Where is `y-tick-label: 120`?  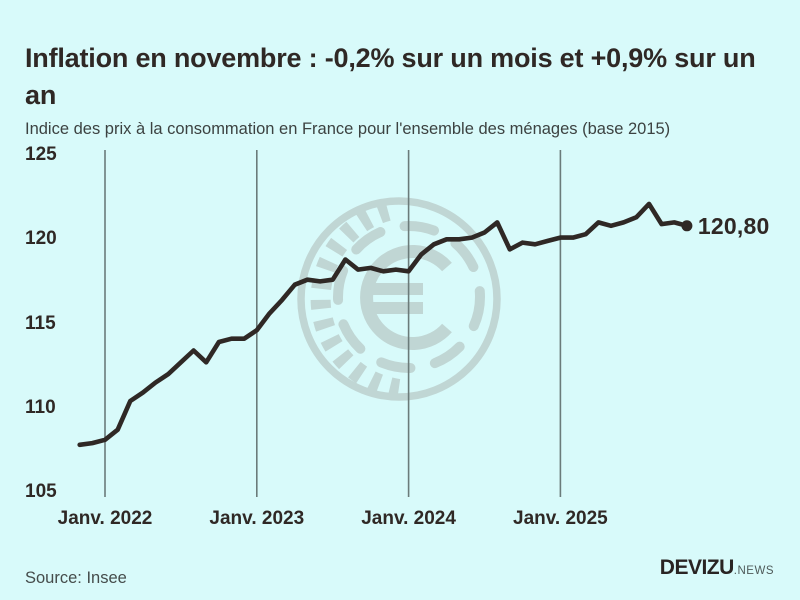 y-tick-label: 120 is located at coordinates (41, 239).